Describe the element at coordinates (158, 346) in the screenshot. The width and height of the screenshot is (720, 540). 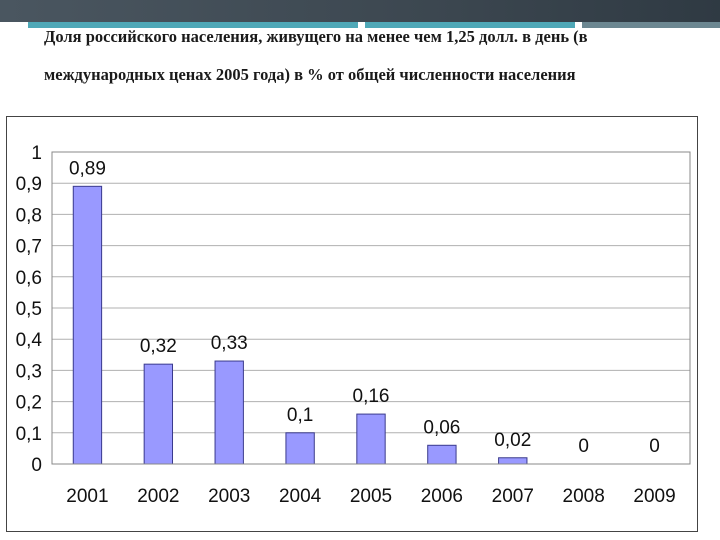
I see `data-label-2002: 0,32` at that location.